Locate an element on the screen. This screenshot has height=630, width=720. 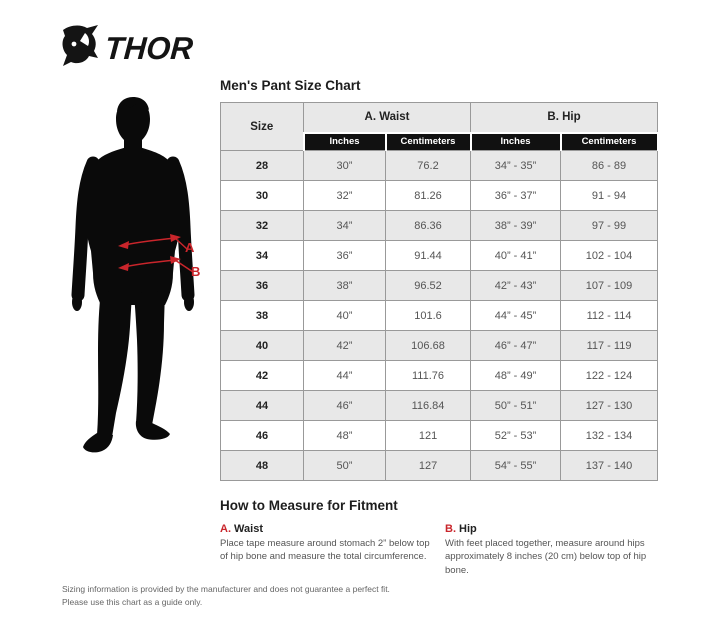
measure-hip-prefix: B. is located at coordinates (450, 529).